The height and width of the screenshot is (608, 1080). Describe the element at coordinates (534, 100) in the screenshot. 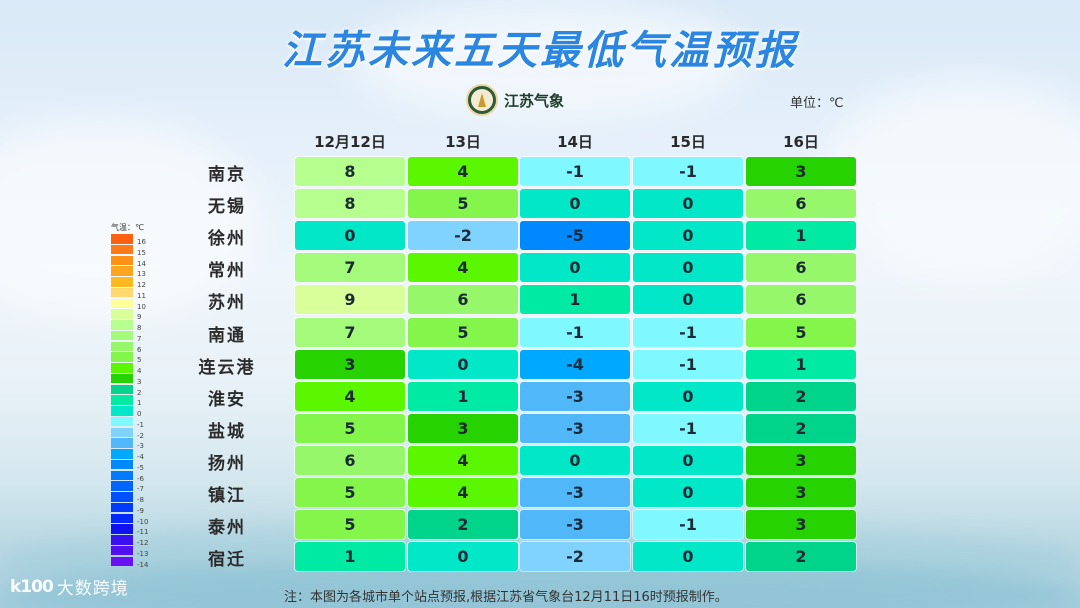

I see `brand-name: 江苏气象` at that location.